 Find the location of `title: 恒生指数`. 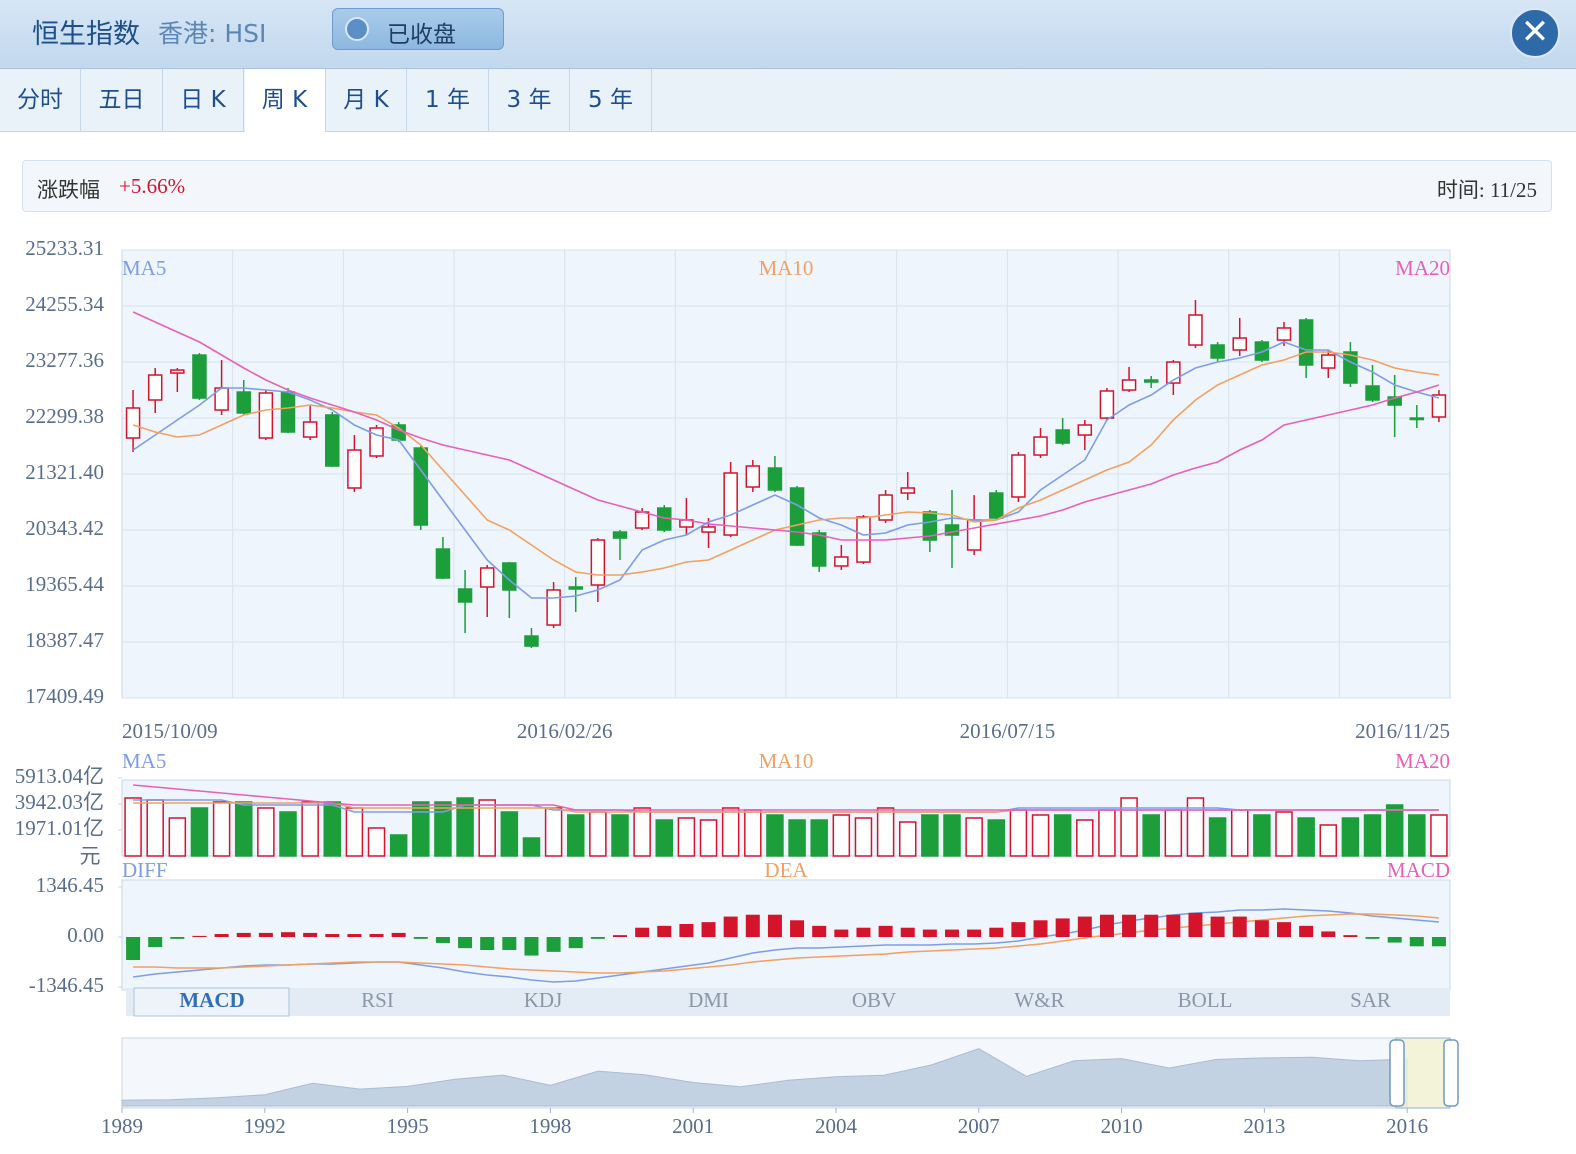

title: 恒生指数 is located at coordinates (86, 34).